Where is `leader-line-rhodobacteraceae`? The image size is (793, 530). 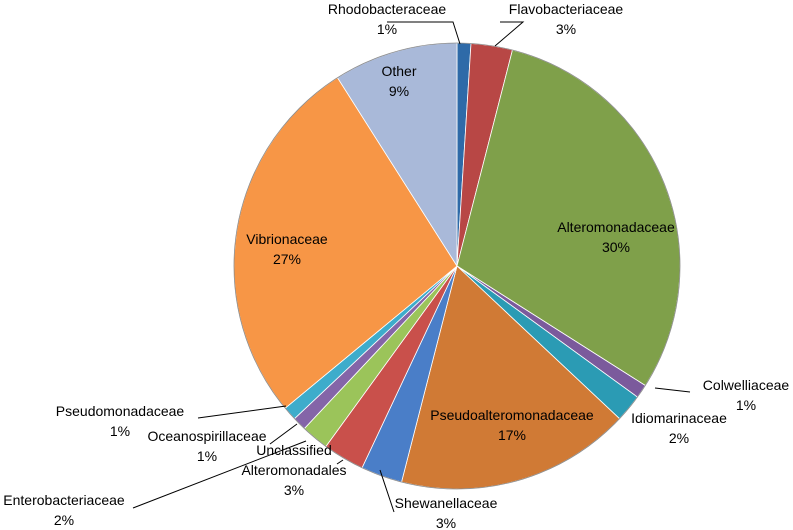
leader-line-rhodobacteraceae is located at coordinates (424, 33).